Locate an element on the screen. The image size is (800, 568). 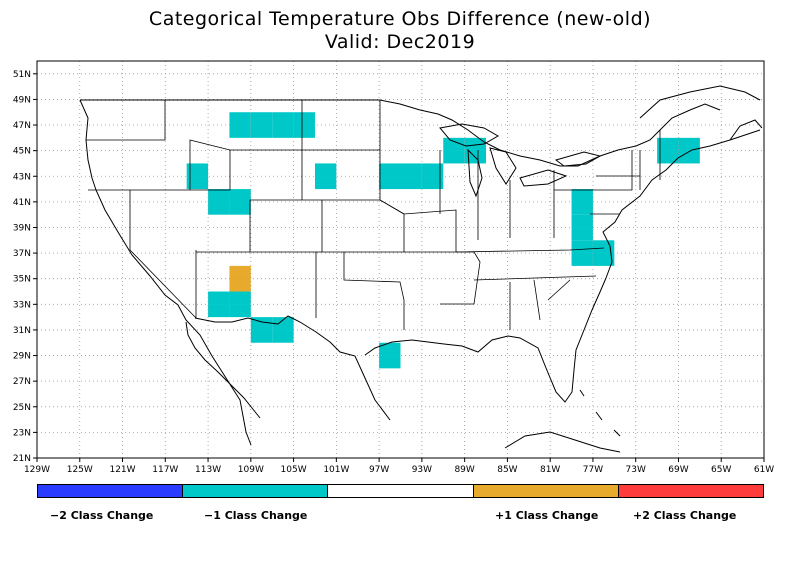
lon-tick-label: 77W is located at coordinates (593, 470).